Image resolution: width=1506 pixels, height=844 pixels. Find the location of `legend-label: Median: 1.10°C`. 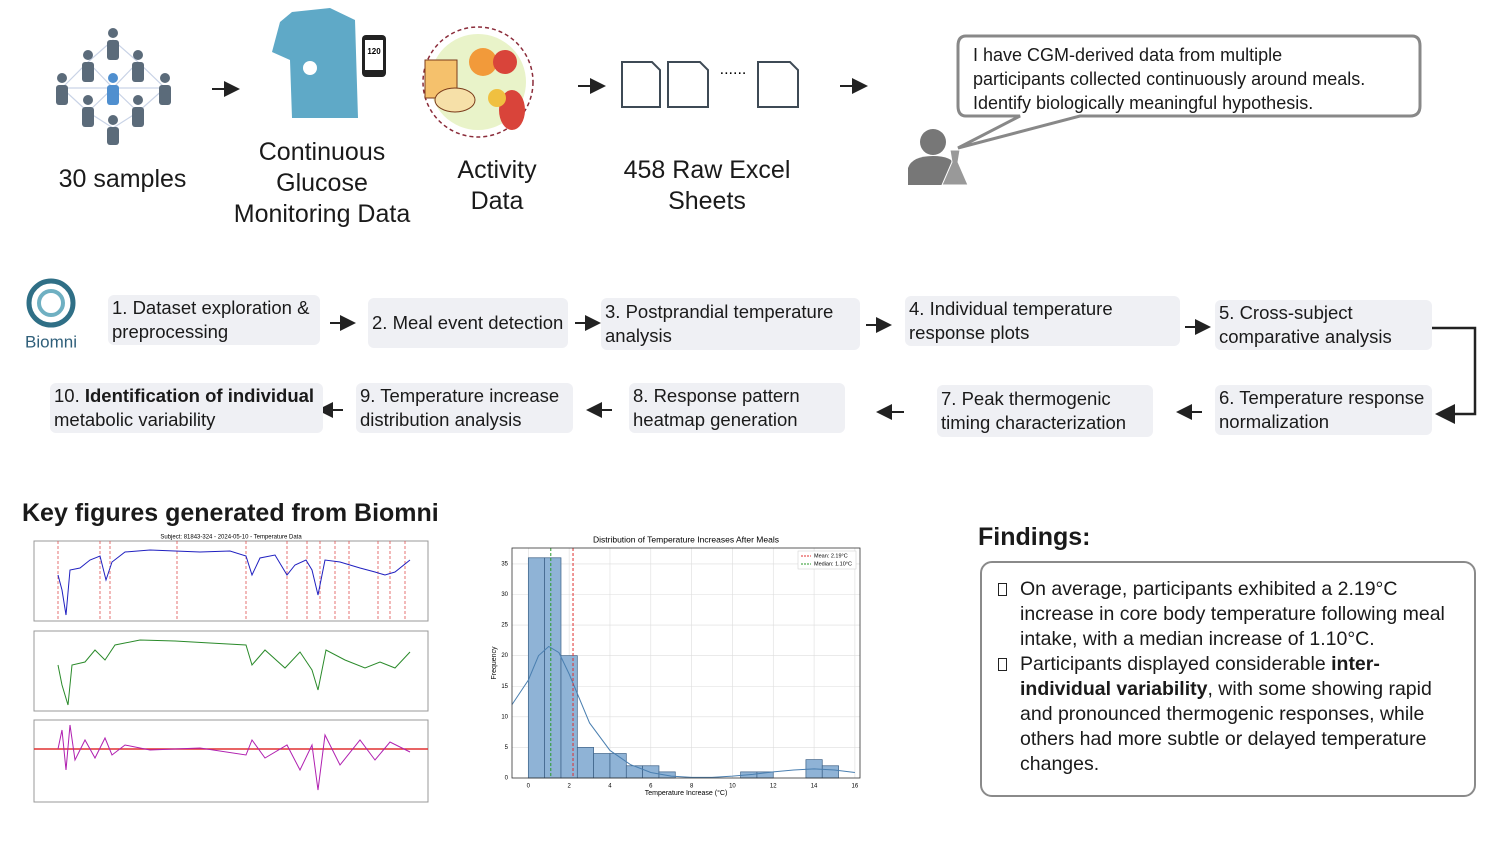

legend-label: Median: 1.10°C is located at coordinates (833, 564).